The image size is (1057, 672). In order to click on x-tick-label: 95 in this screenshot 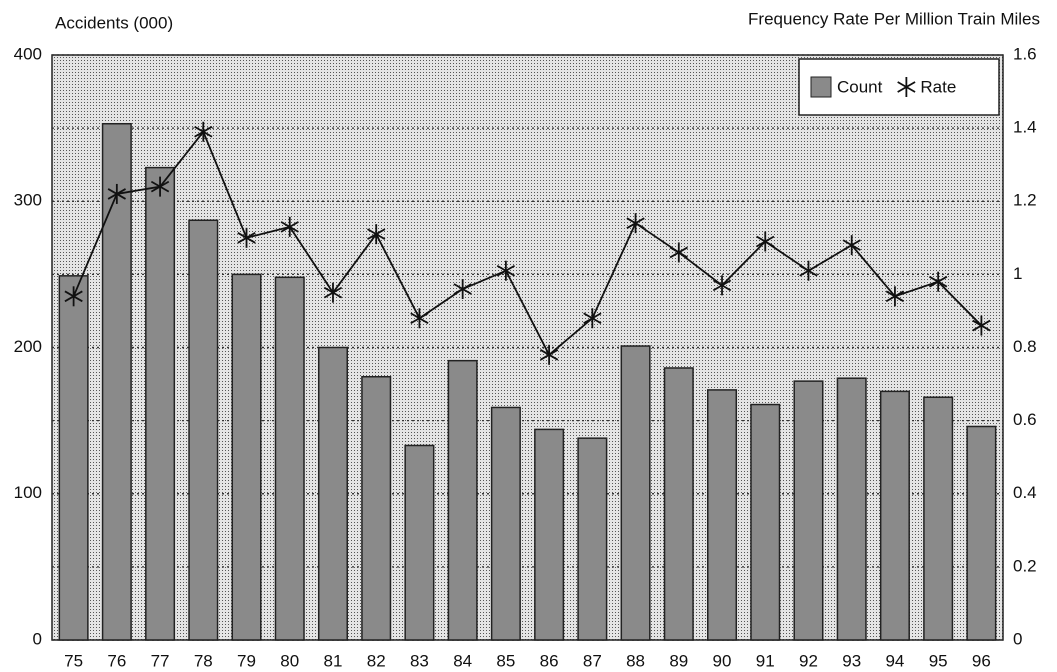, I will do `click(938, 660)`.